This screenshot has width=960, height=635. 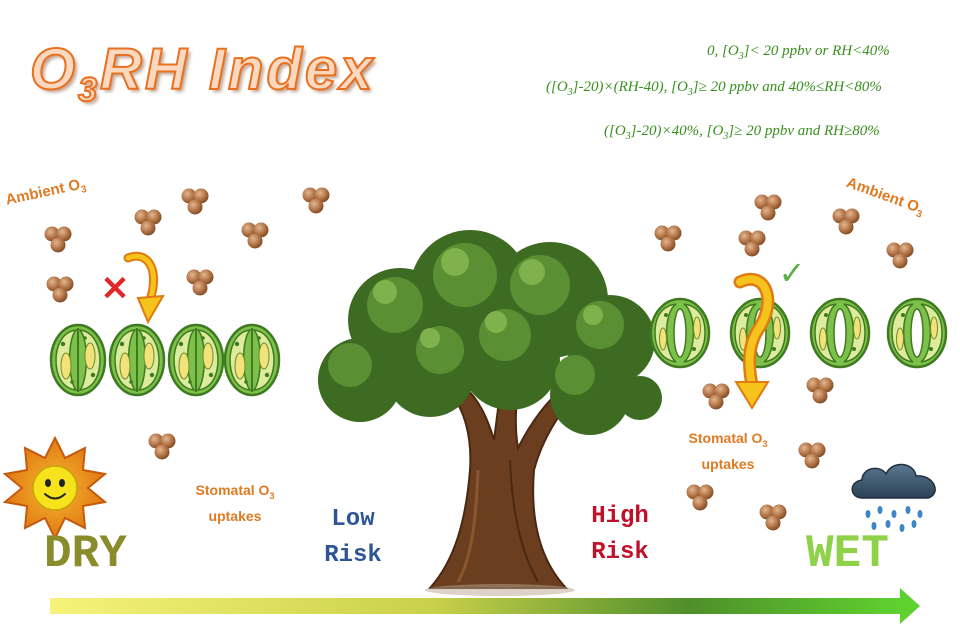 What do you see at coordinates (55, 488) in the screenshot?
I see `sun-icon` at bounding box center [55, 488].